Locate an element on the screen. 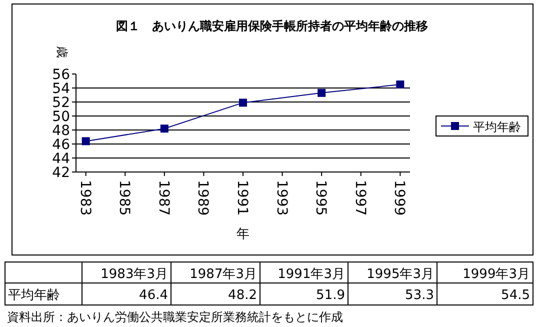  text: 1983年3月 is located at coordinates (134, 274).